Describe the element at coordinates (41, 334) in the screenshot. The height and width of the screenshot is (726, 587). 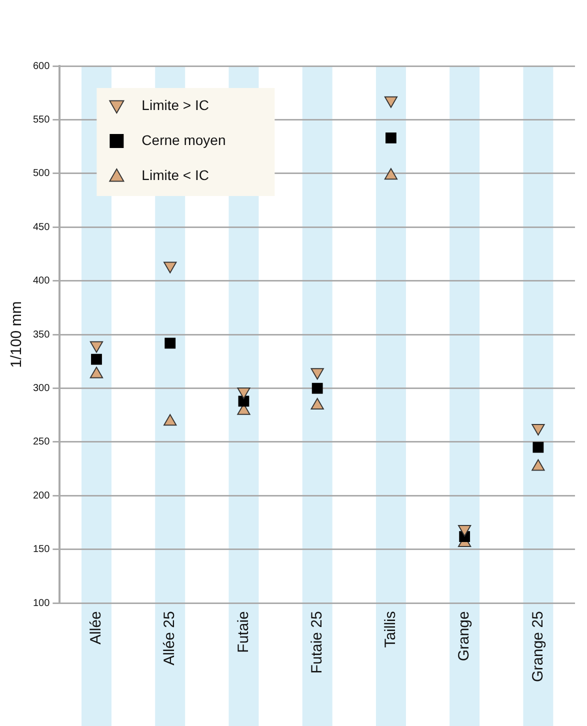
I see `y-tick-label: 350` at that location.